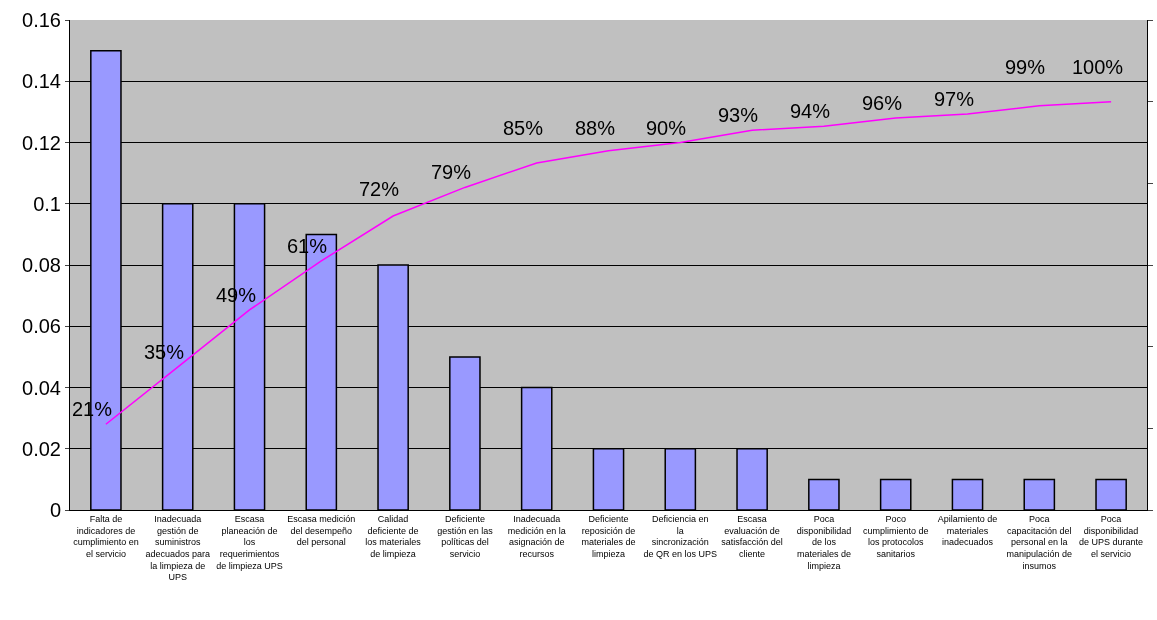 Image resolution: width=1157 pixels, height=620 pixels. I want to click on x-tick-label: Deficiente reposición de materiales de limpieza, so click(608, 536).